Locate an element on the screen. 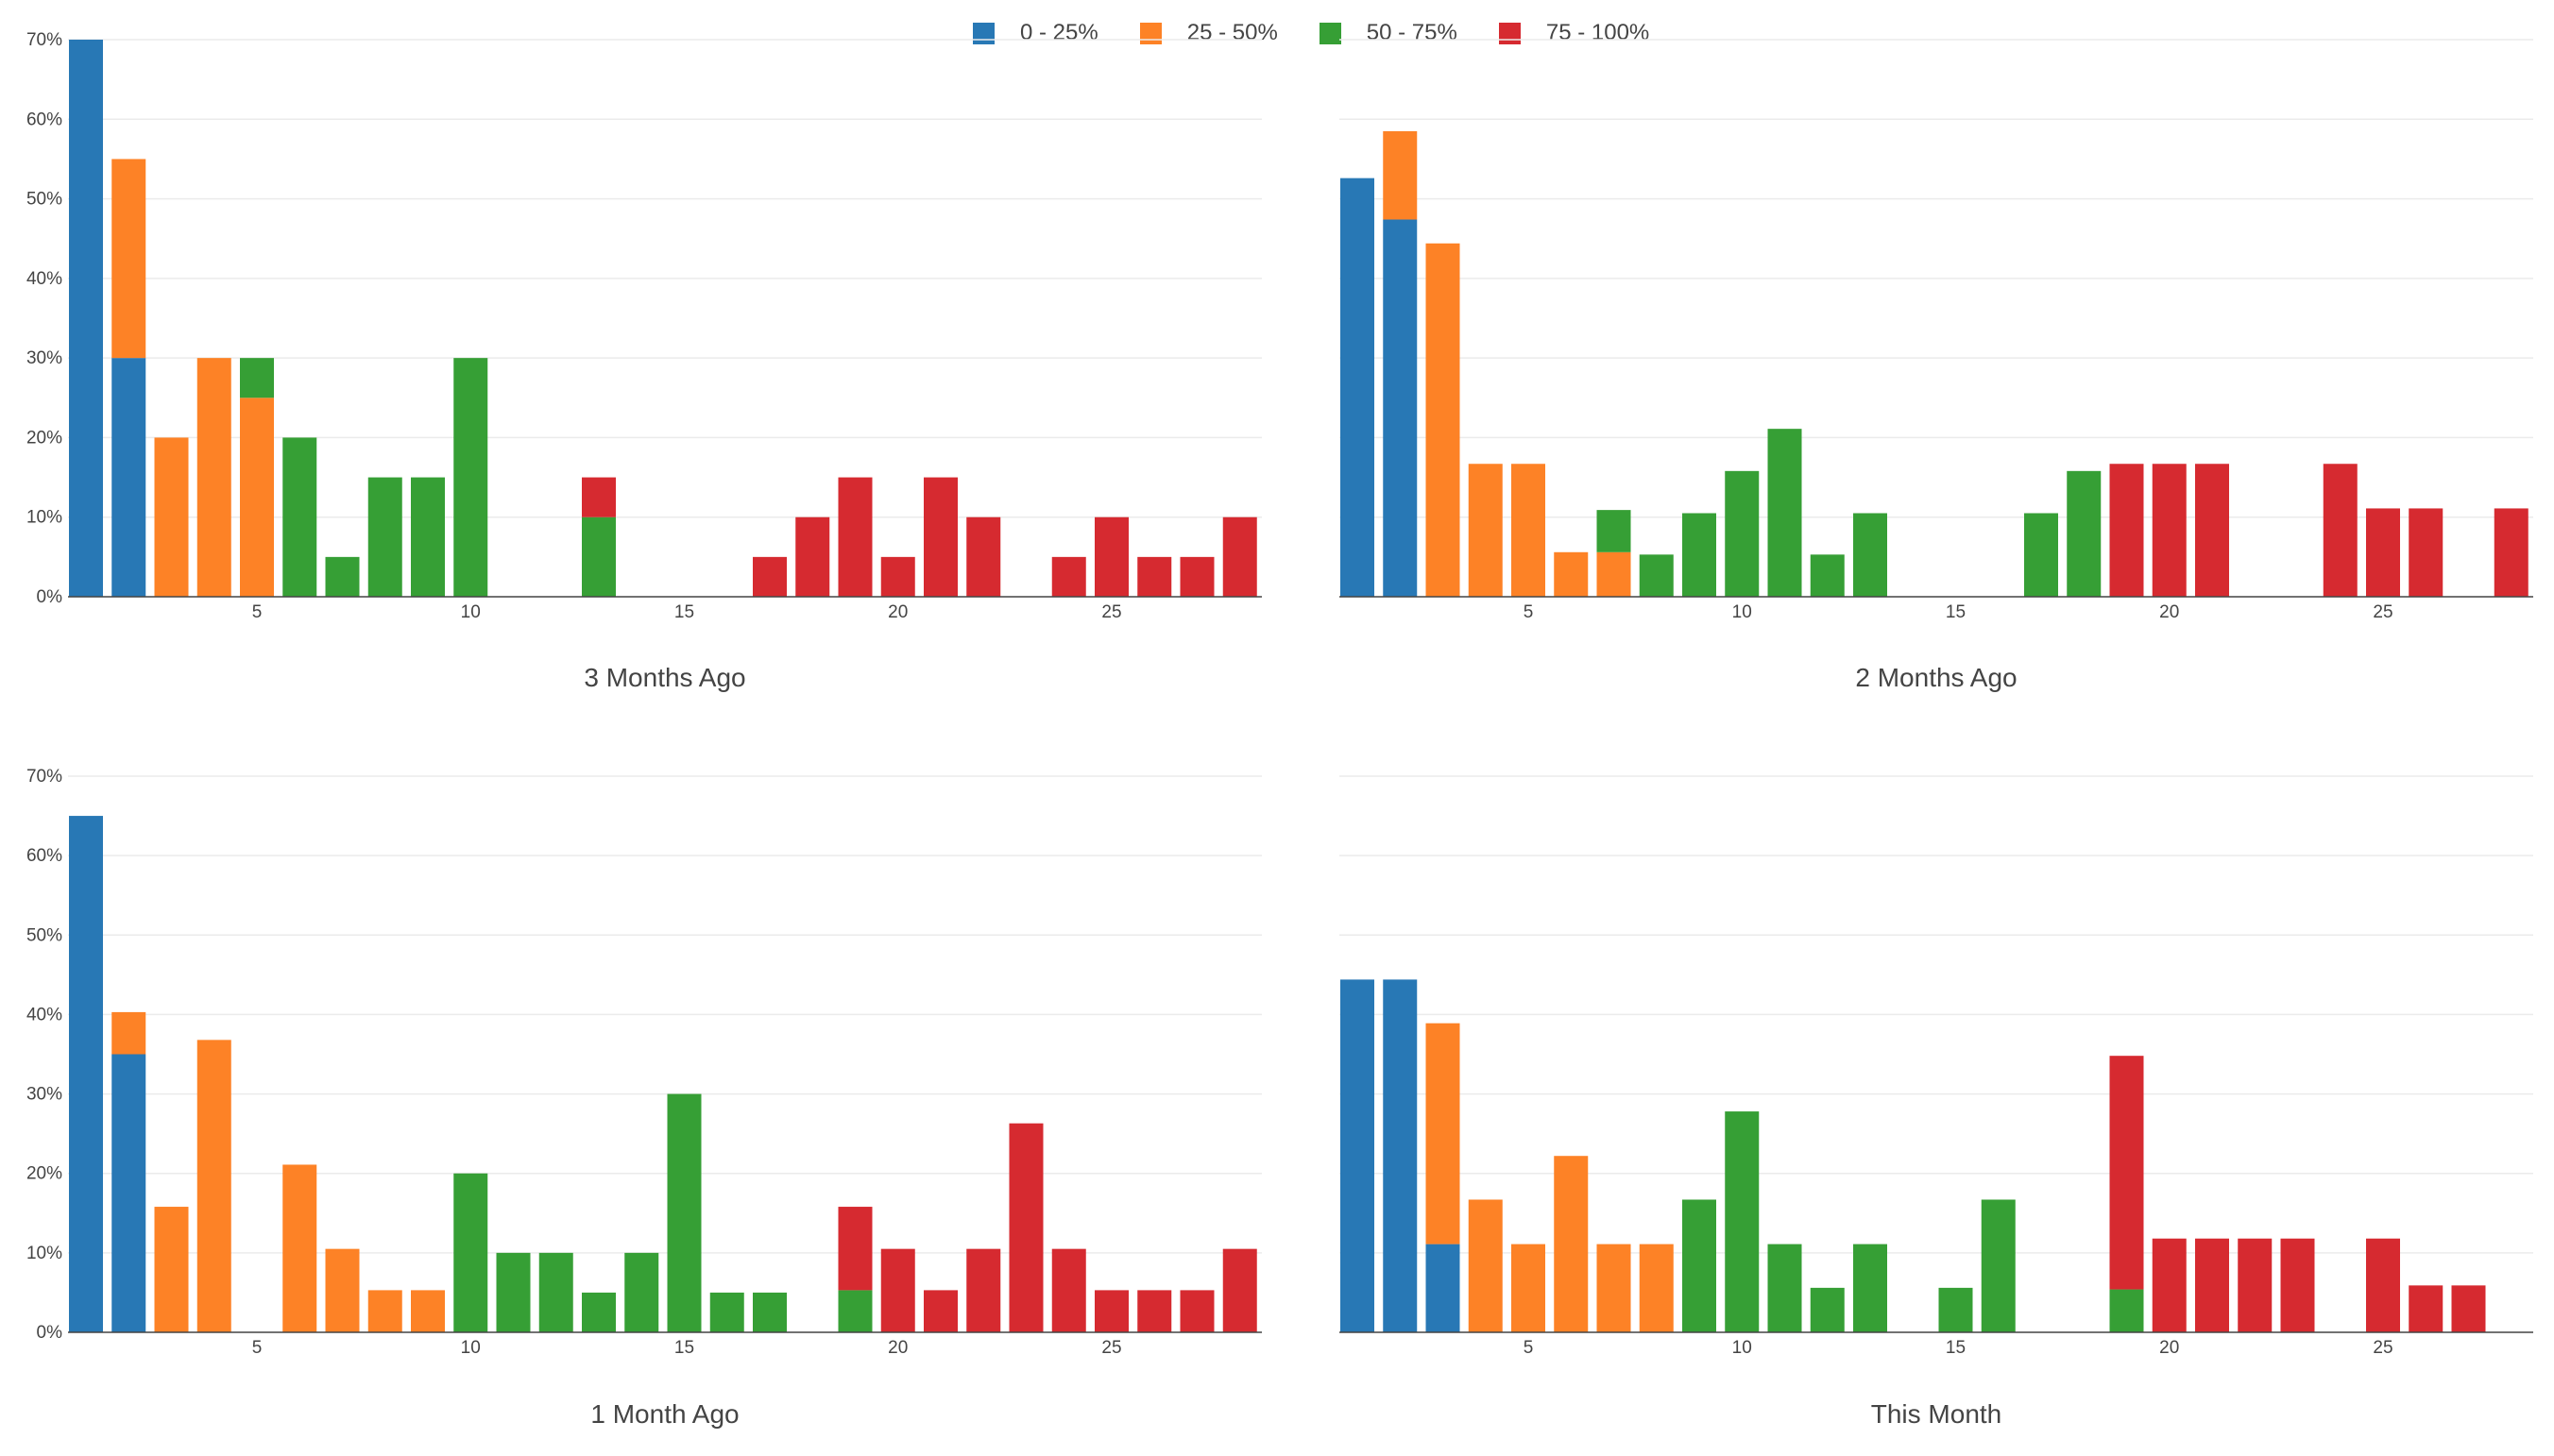 The height and width of the screenshot is (1456, 2554). legend-item-0-25: 0 - 25% is located at coordinates (1035, 33).